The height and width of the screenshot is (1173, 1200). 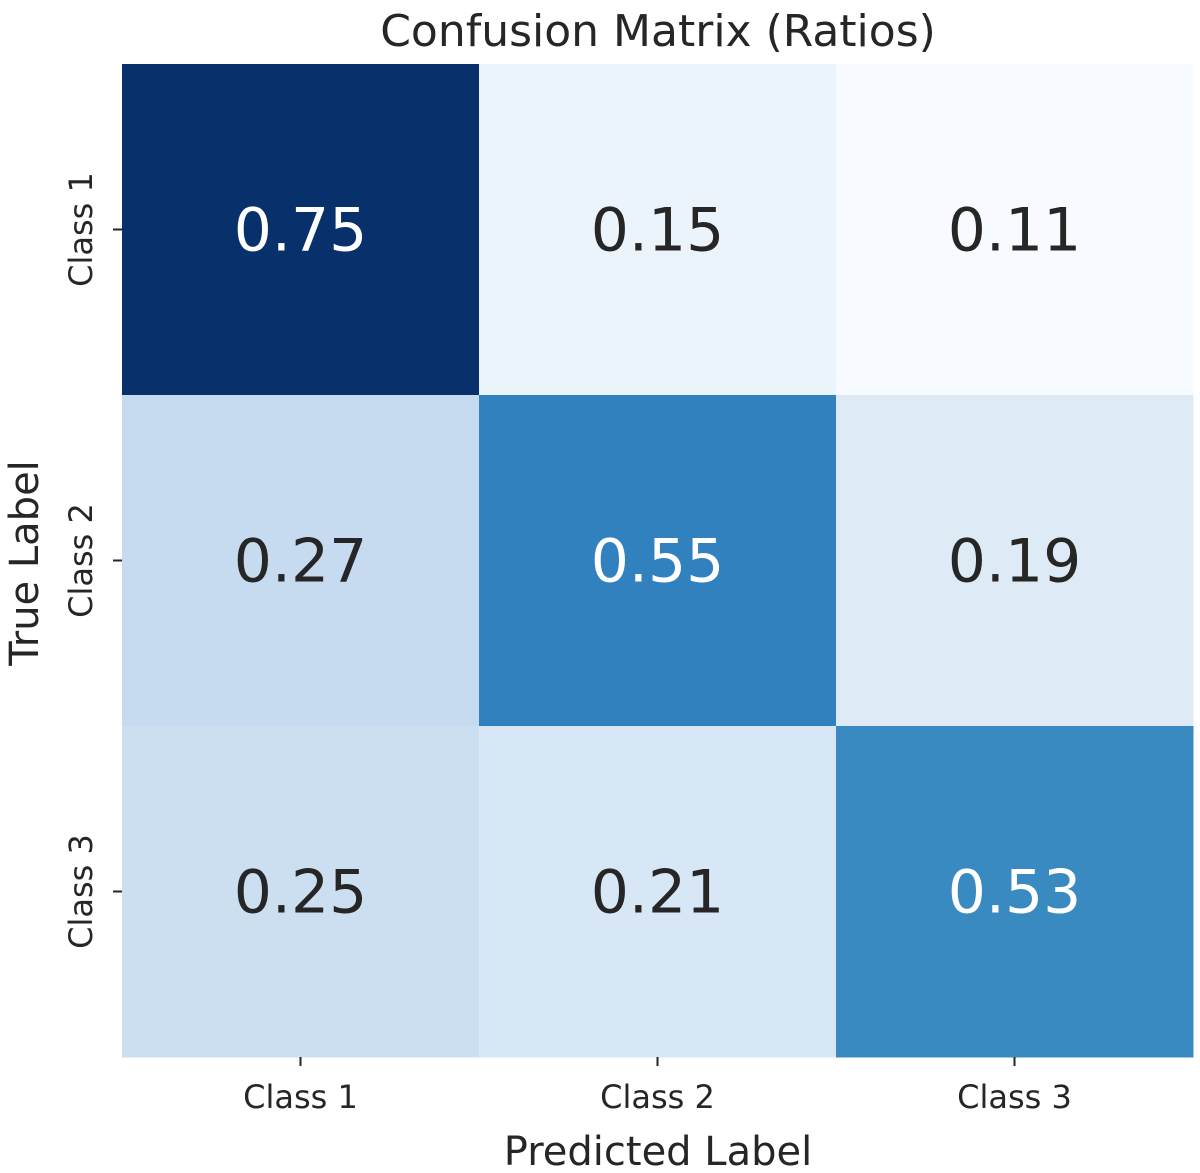 What do you see at coordinates (658, 31) in the screenshot?
I see `chart-title: Confusion Matrix (Ratios)` at bounding box center [658, 31].